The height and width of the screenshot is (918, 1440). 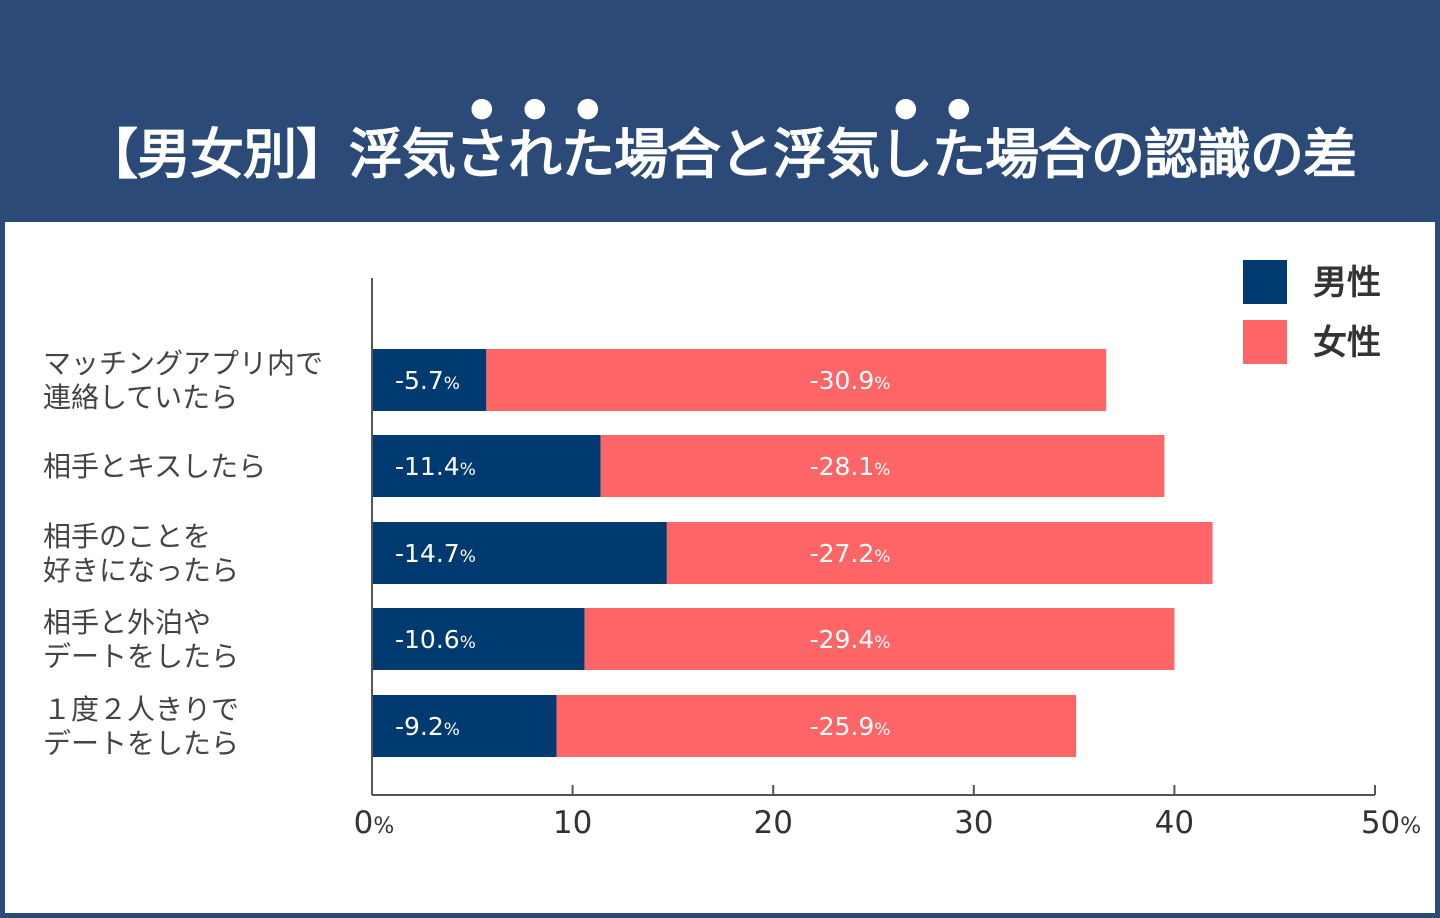 I want to click on title-segment: 場合と浮気, so click(x=747, y=154).